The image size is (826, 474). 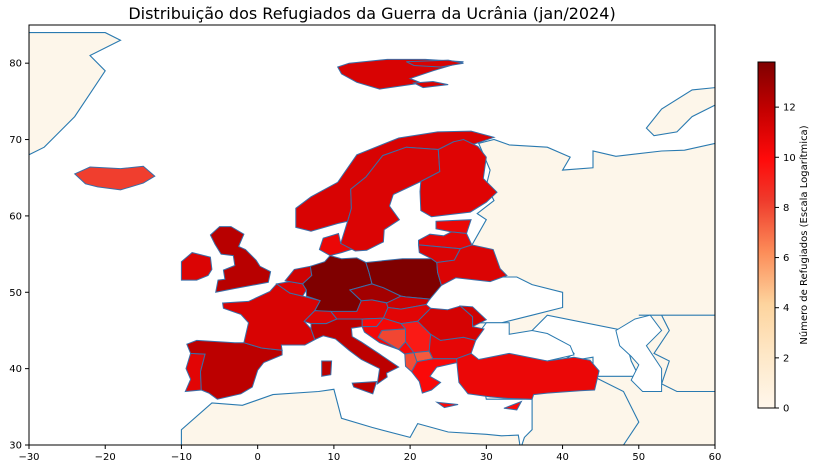 I want to click on y-tick-label: 40, so click(x=15, y=369).